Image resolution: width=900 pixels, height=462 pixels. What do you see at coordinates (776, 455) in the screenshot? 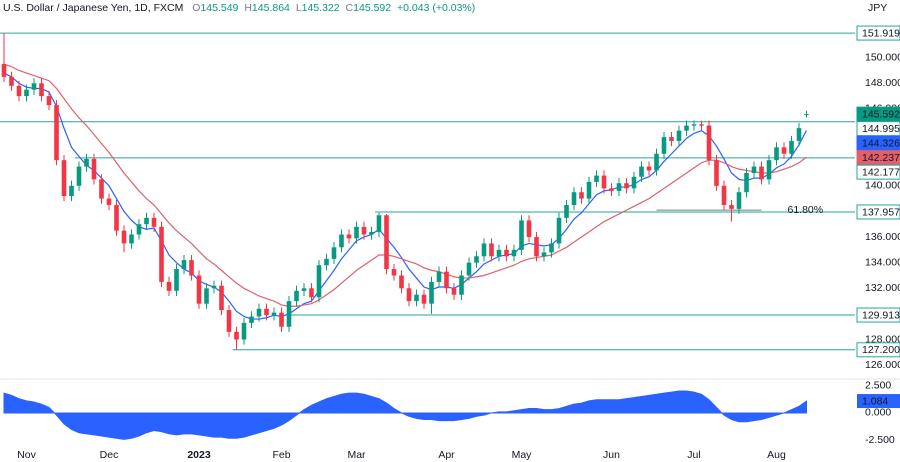
I see `x-tick-label: Aug` at bounding box center [776, 455].